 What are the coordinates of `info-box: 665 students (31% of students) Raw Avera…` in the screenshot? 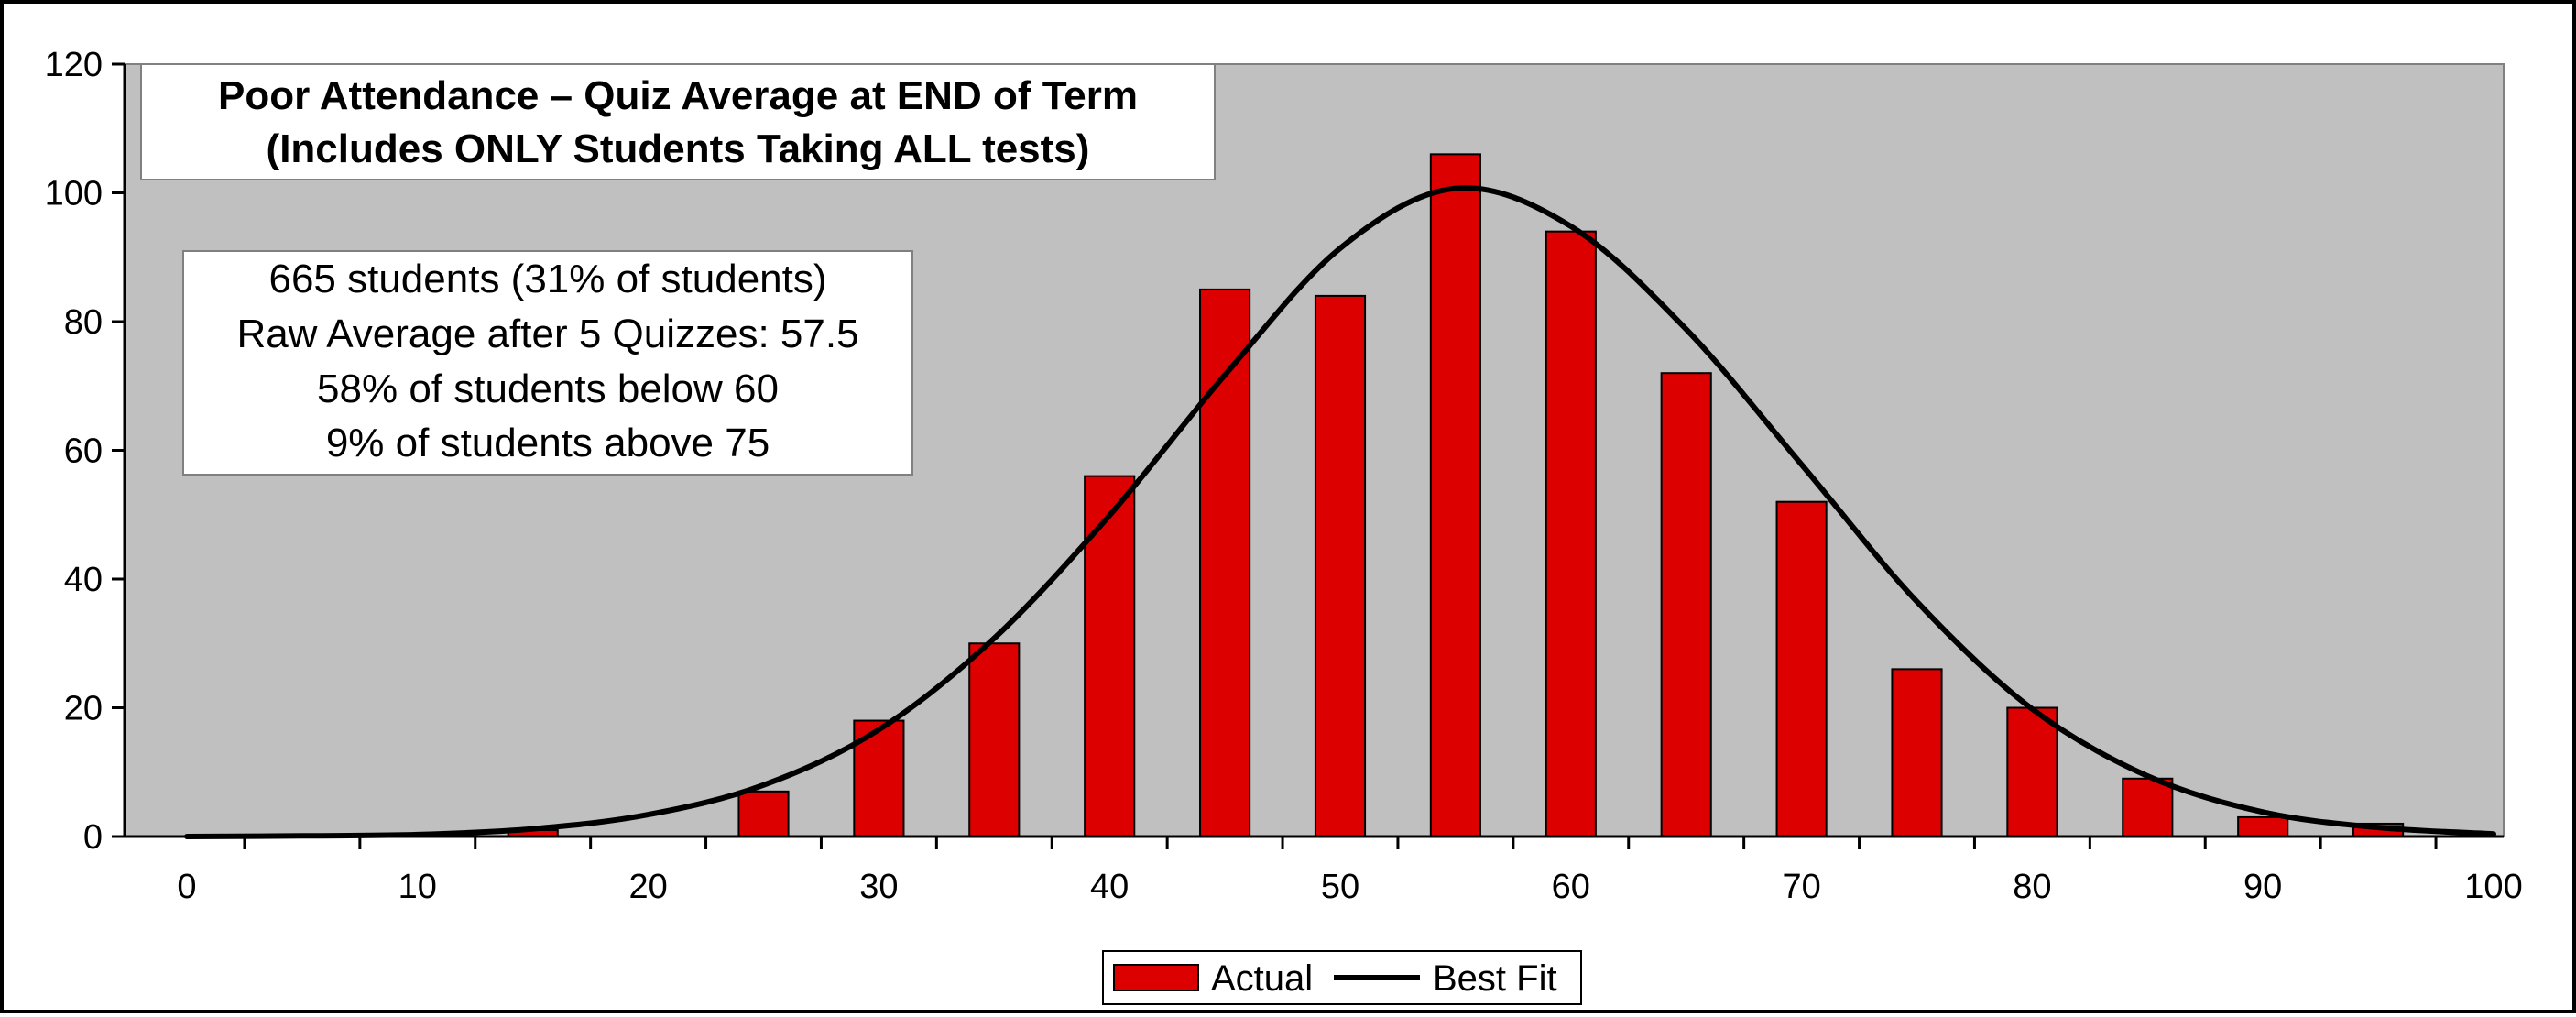 It's located at (547, 363).